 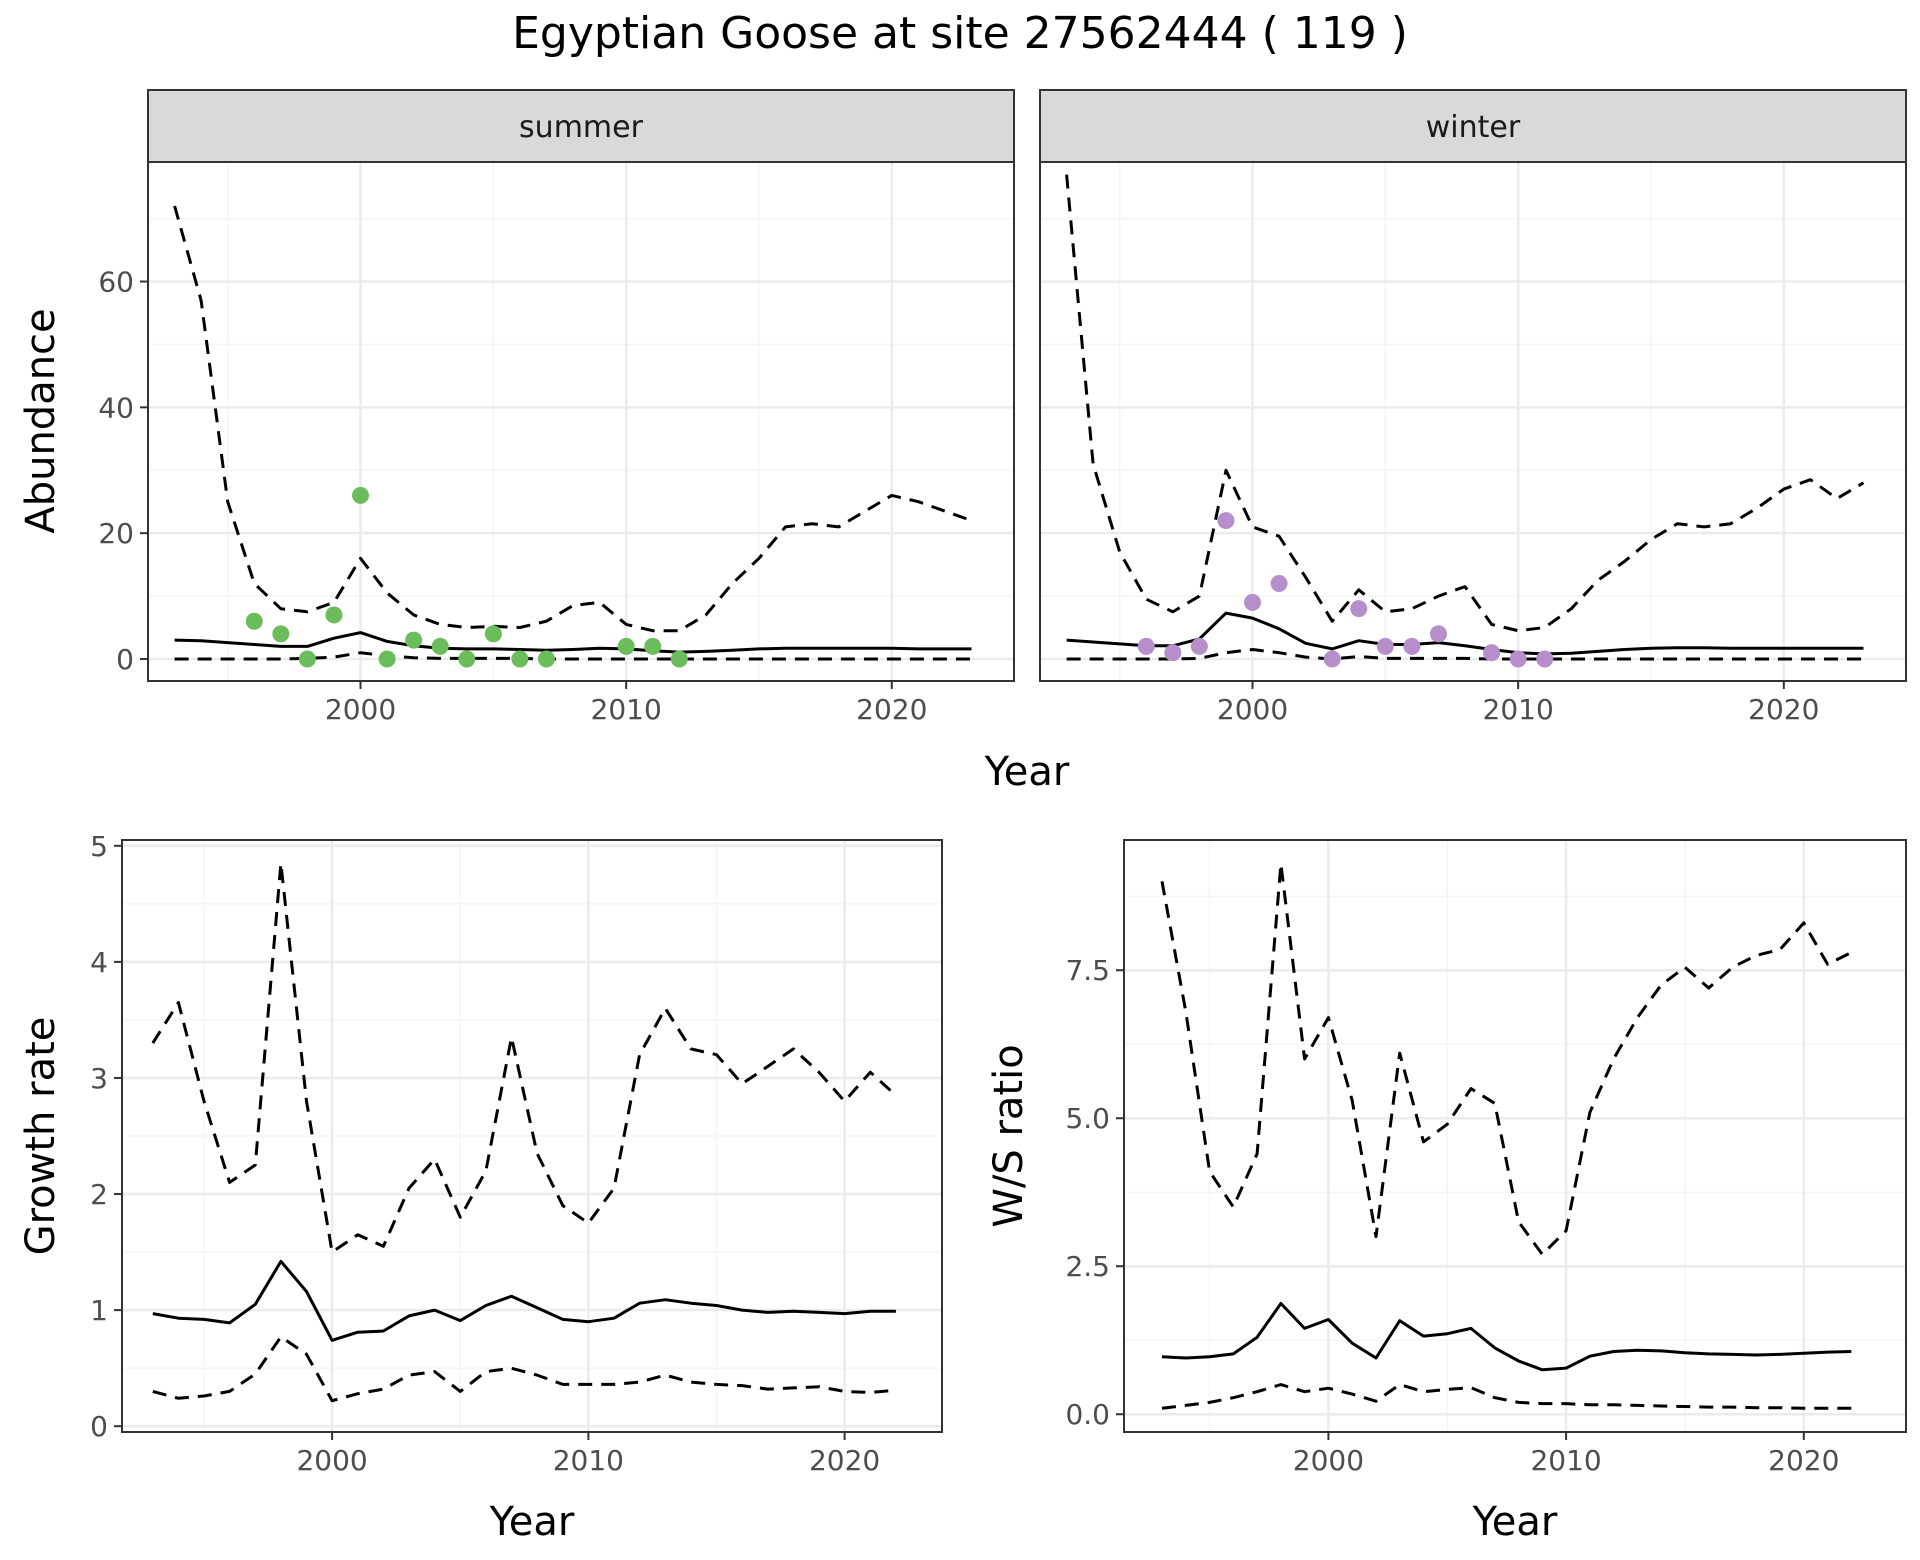 What do you see at coordinates (116, 407) in the screenshot?
I see `y-tick-label: 40` at bounding box center [116, 407].